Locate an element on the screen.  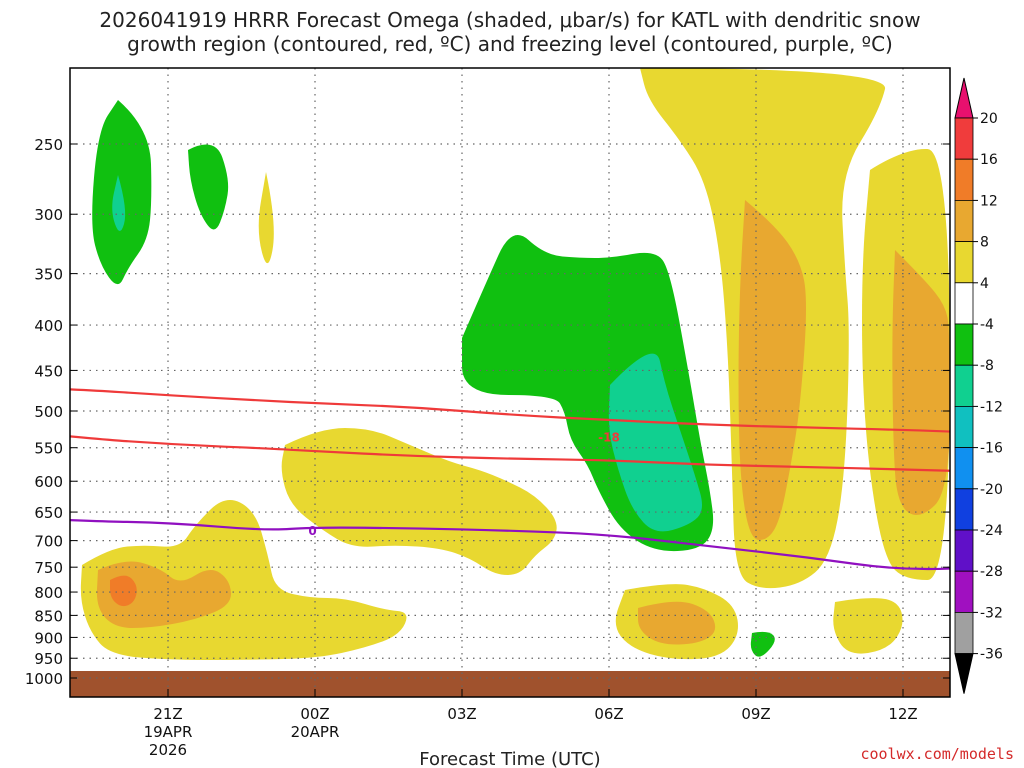
x-tick-label-12Z: 12Z is located at coordinates (902, 714).